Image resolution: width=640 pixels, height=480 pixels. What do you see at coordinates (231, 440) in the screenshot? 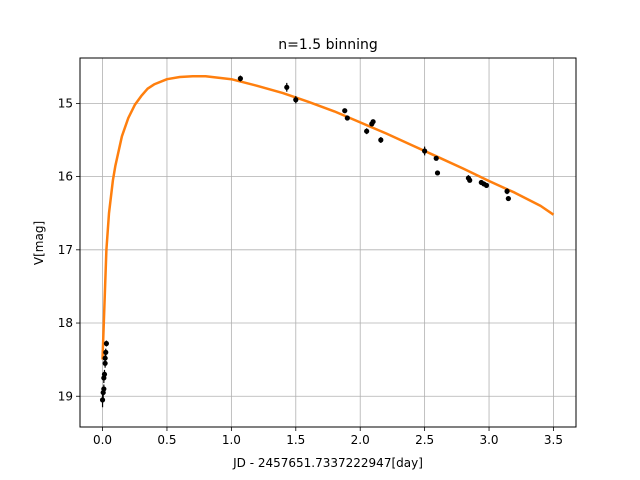
I see `x-tick-label: 1.0` at bounding box center [231, 440].